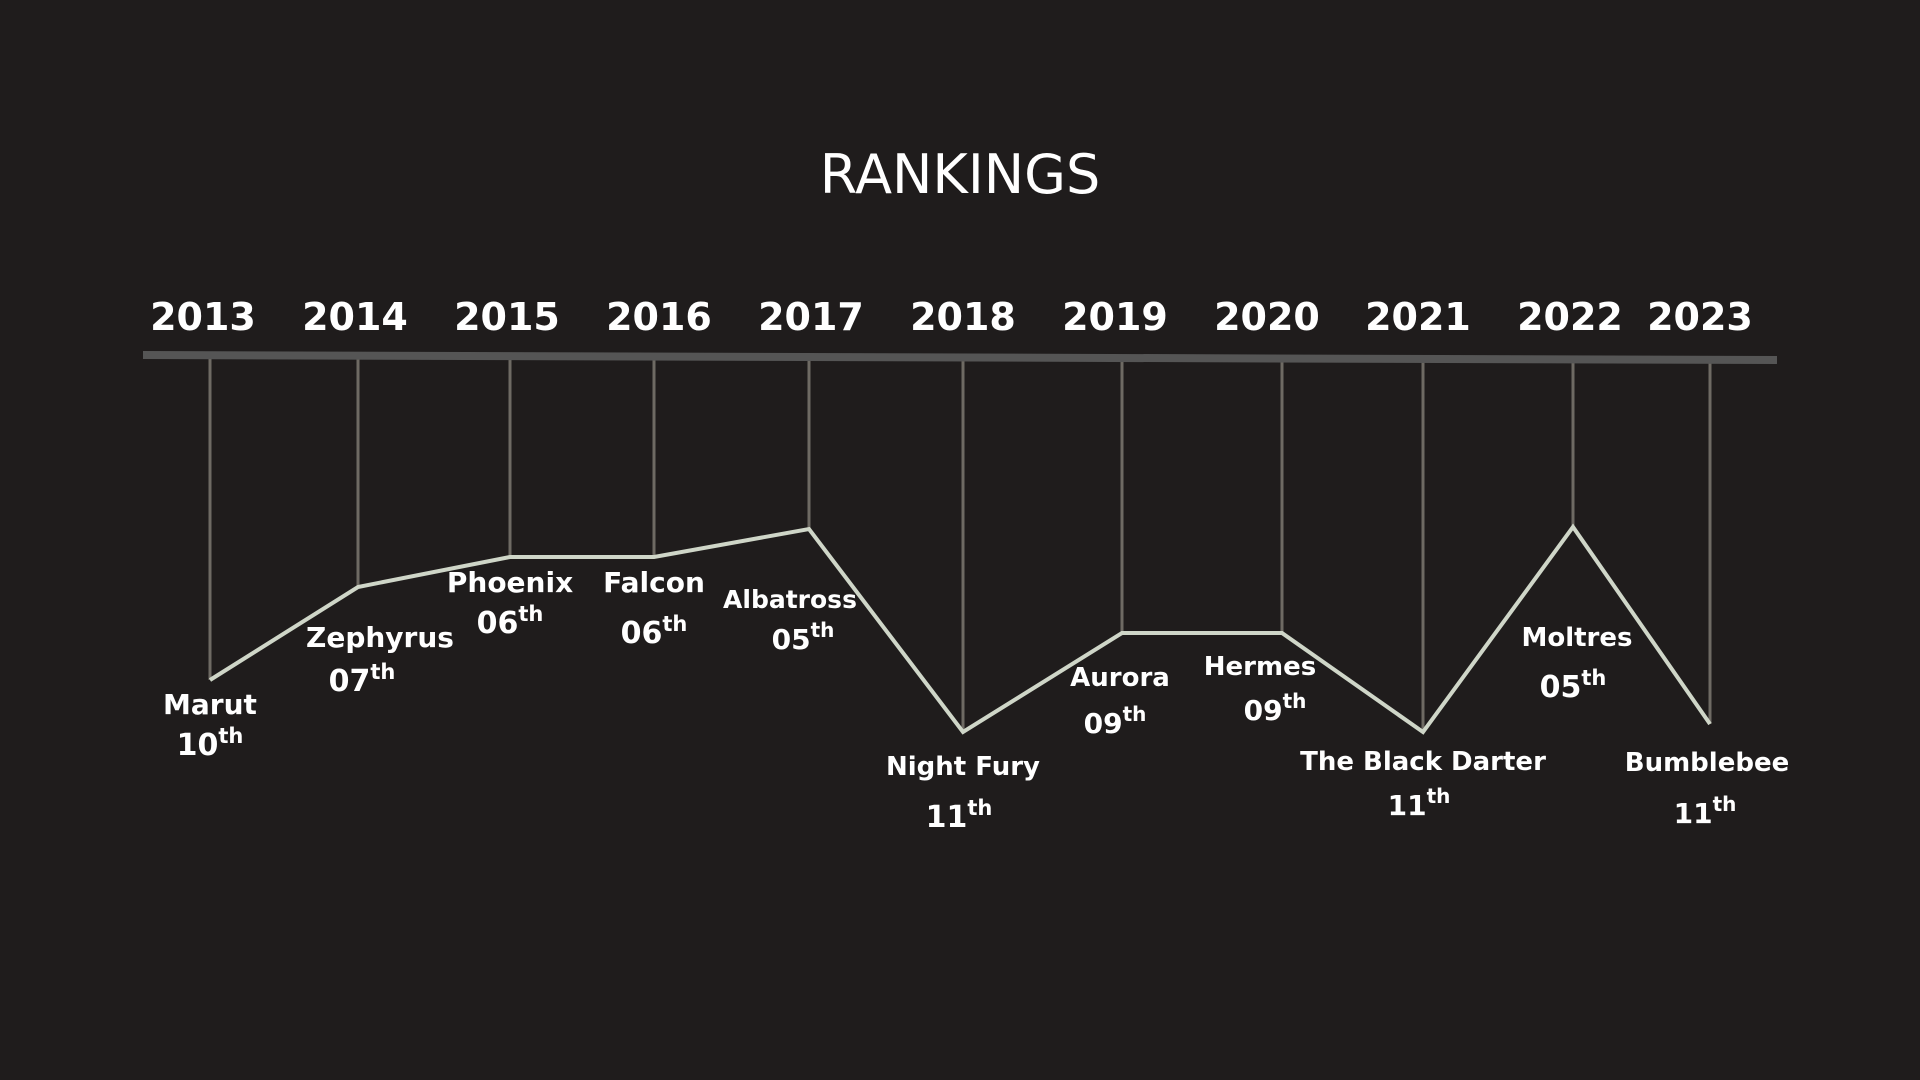 This screenshot has width=1920, height=1080. What do you see at coordinates (1115, 317) in the screenshot?
I see `year-label-2019: 2019` at bounding box center [1115, 317].